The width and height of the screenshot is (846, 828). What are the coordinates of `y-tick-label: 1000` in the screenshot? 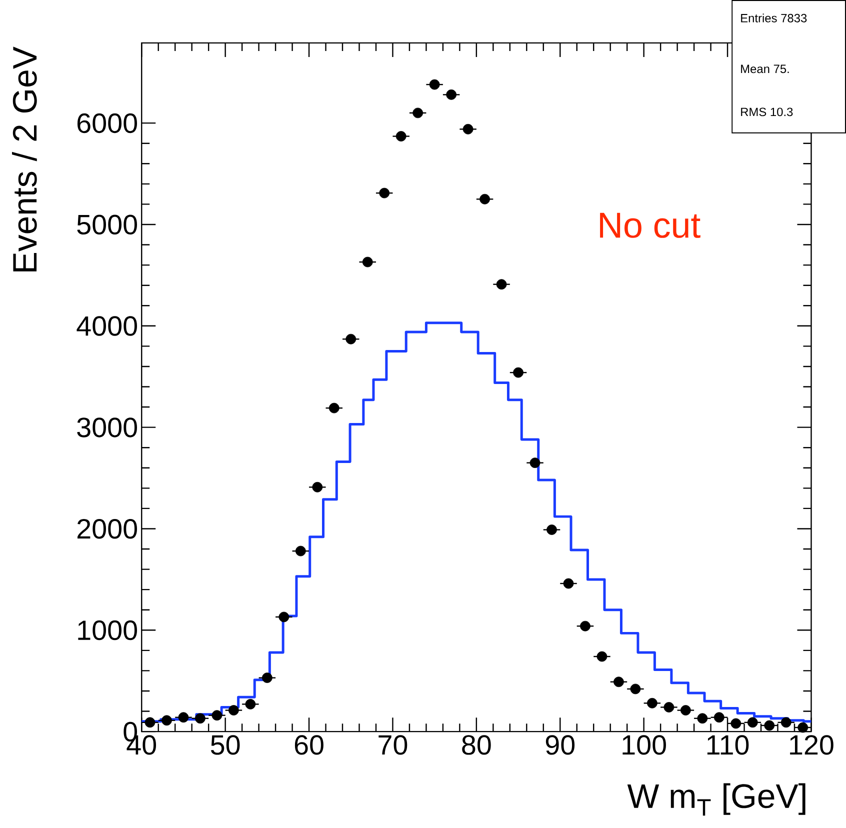 It's located at (107, 630).